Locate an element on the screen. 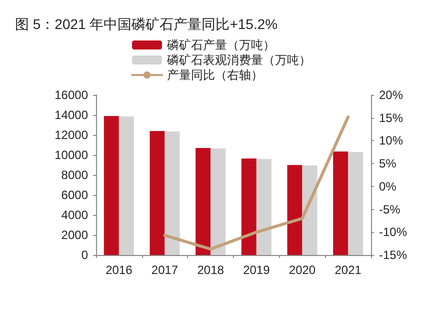 The width and height of the screenshot is (435, 321). y-tick-label: 2000 is located at coordinates (74, 235).